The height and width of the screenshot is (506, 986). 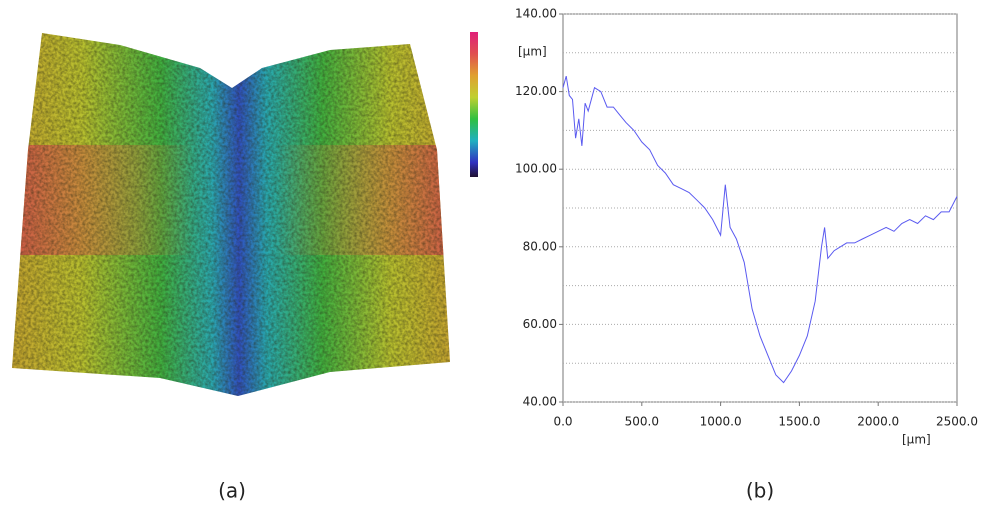 I want to click on x-axis-unit: [µm], so click(x=916, y=440).